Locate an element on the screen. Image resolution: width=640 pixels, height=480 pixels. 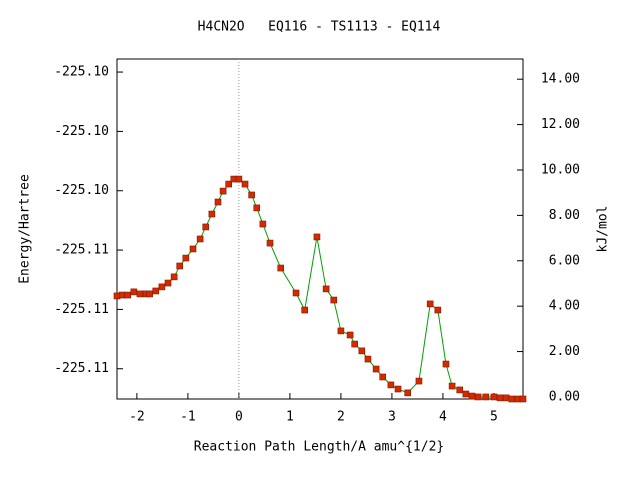
x-tick-label: 3 is located at coordinates (392, 417).